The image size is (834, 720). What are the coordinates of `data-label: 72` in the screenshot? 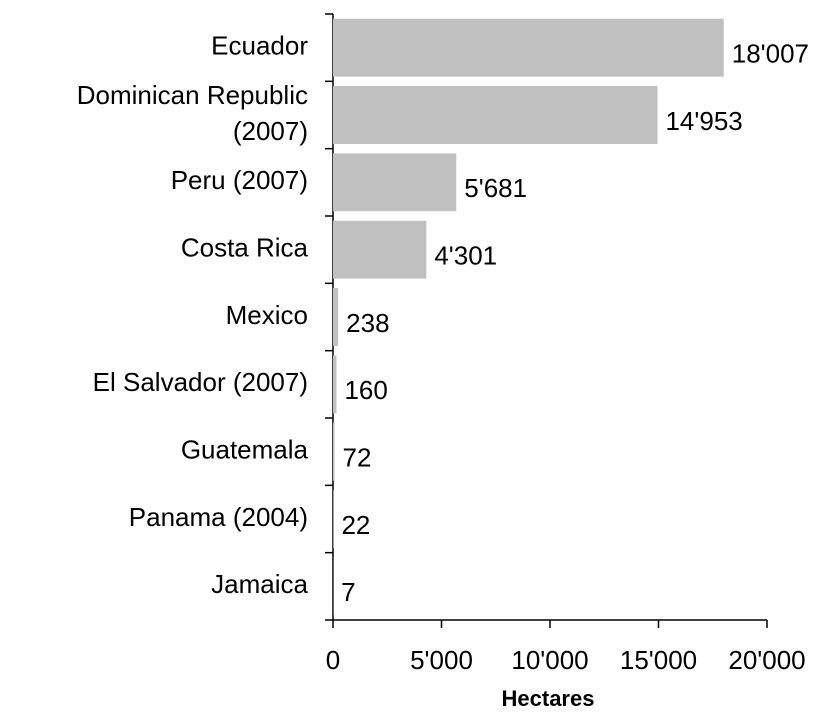 It's located at (357, 458).